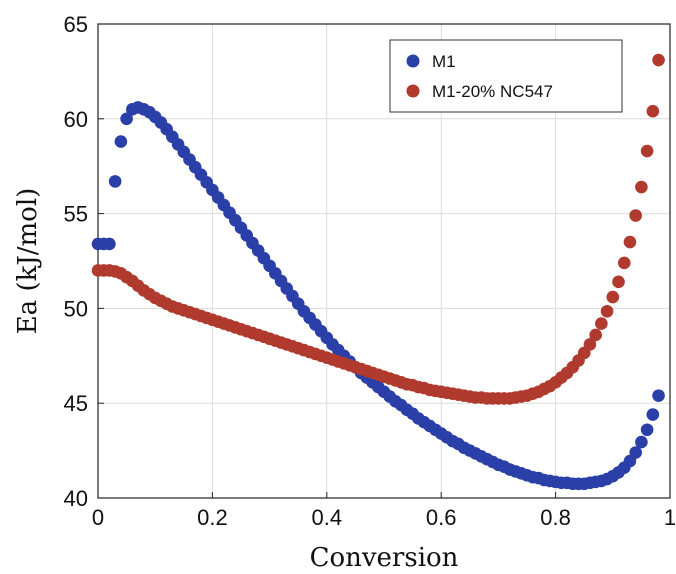  What do you see at coordinates (555, 517) in the screenshot?
I see `x-tick-label: 0.8` at bounding box center [555, 517].